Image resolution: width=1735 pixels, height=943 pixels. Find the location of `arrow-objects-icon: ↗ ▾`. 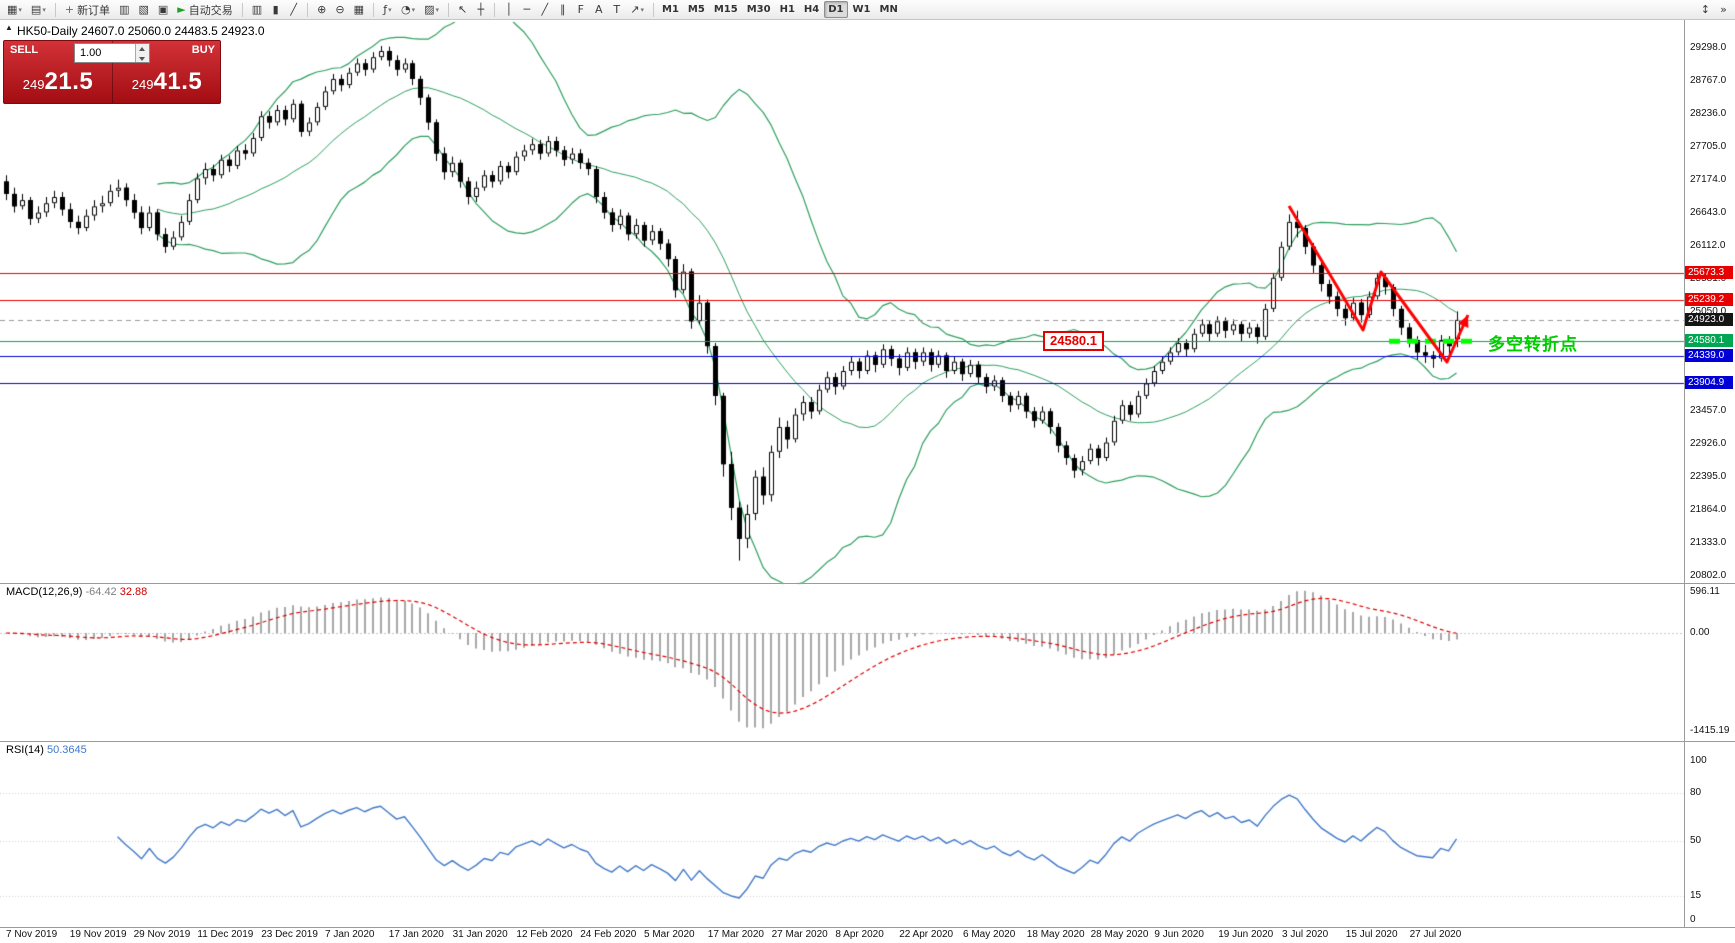

arrow-objects-icon: ↗ ▾ is located at coordinates (637, 9).